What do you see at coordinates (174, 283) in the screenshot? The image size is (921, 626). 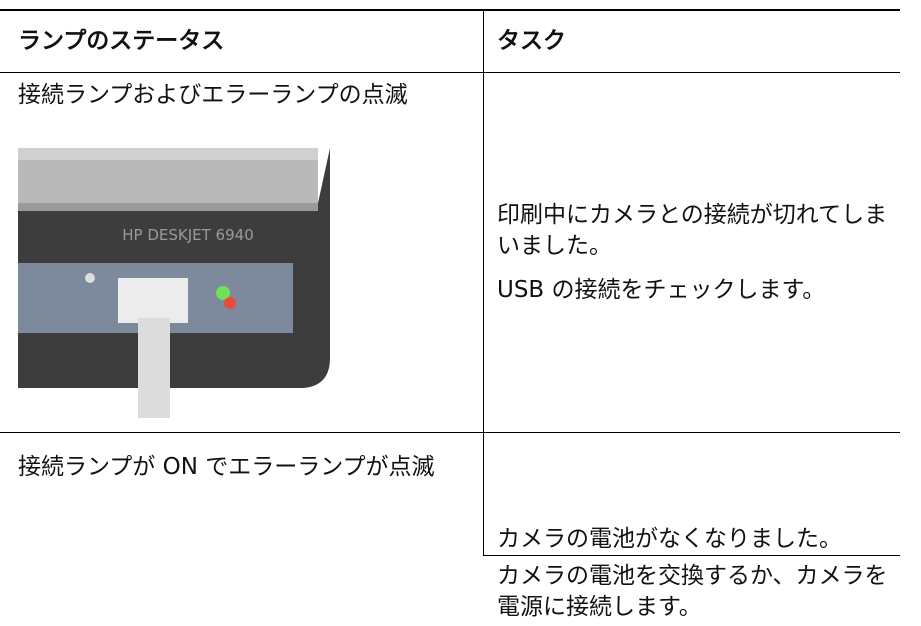 I see `printer-image: HP DESKJET 6940` at bounding box center [174, 283].